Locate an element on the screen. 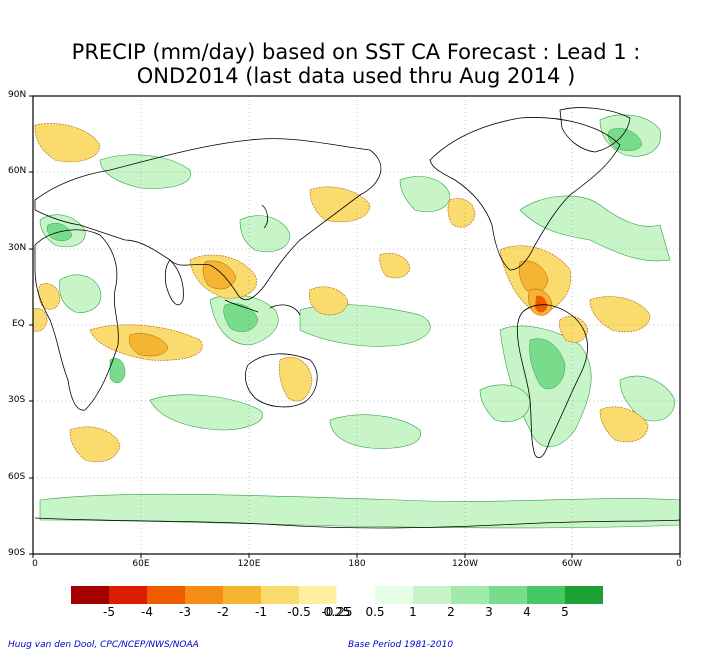 This screenshot has height=650, width=712. lat-tick-label: 60N is located at coordinates (17, 171).